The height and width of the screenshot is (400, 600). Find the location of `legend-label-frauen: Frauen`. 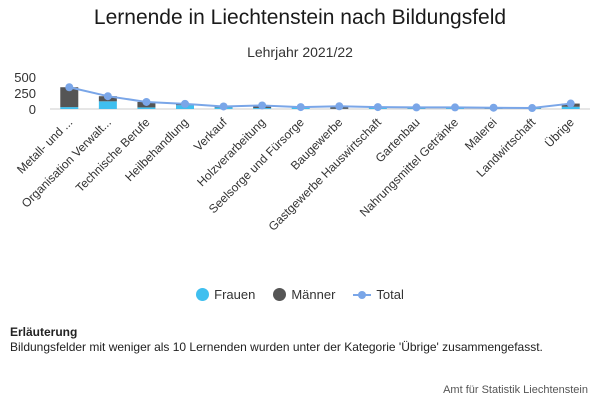

legend-label-frauen: Frauen is located at coordinates (235, 294).